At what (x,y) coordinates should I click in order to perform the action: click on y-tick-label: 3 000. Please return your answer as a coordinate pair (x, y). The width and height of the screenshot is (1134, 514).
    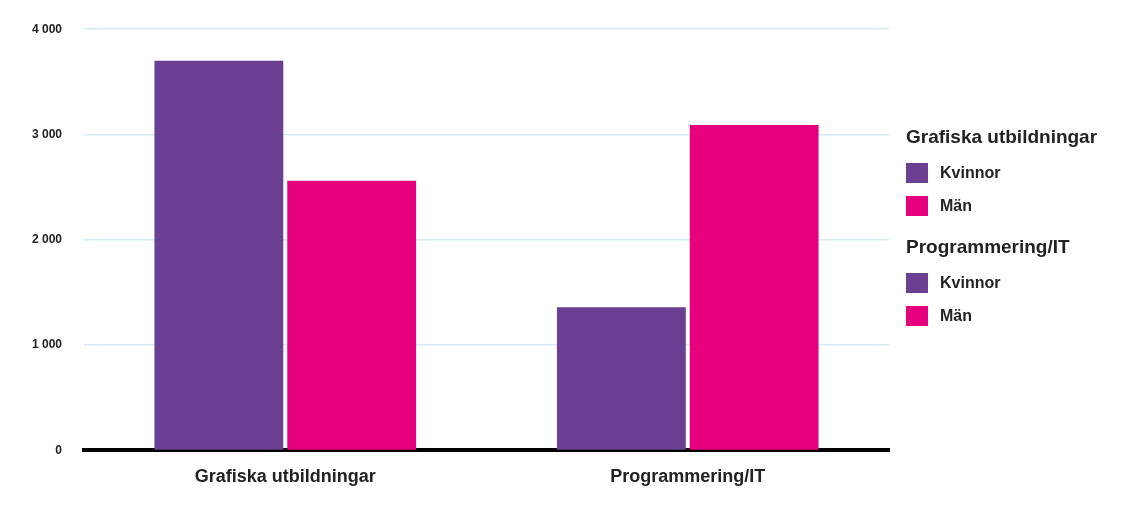
    Looking at the image, I should click on (47, 133).